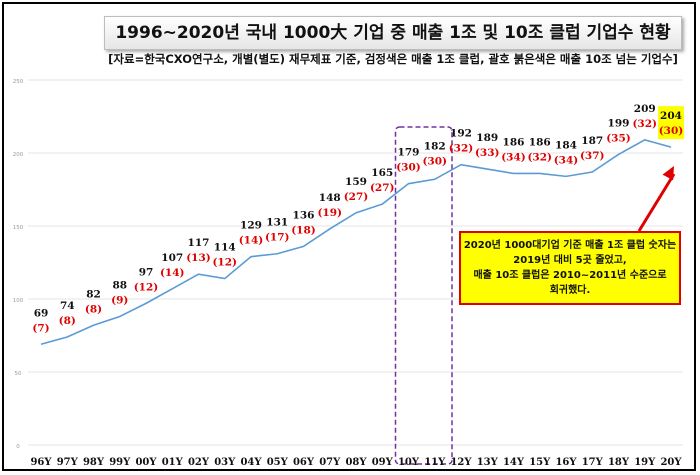 This screenshot has width=700, height=475. What do you see at coordinates (356, 197) in the screenshot?
I see `label-10조-08Y: (27)` at bounding box center [356, 197].